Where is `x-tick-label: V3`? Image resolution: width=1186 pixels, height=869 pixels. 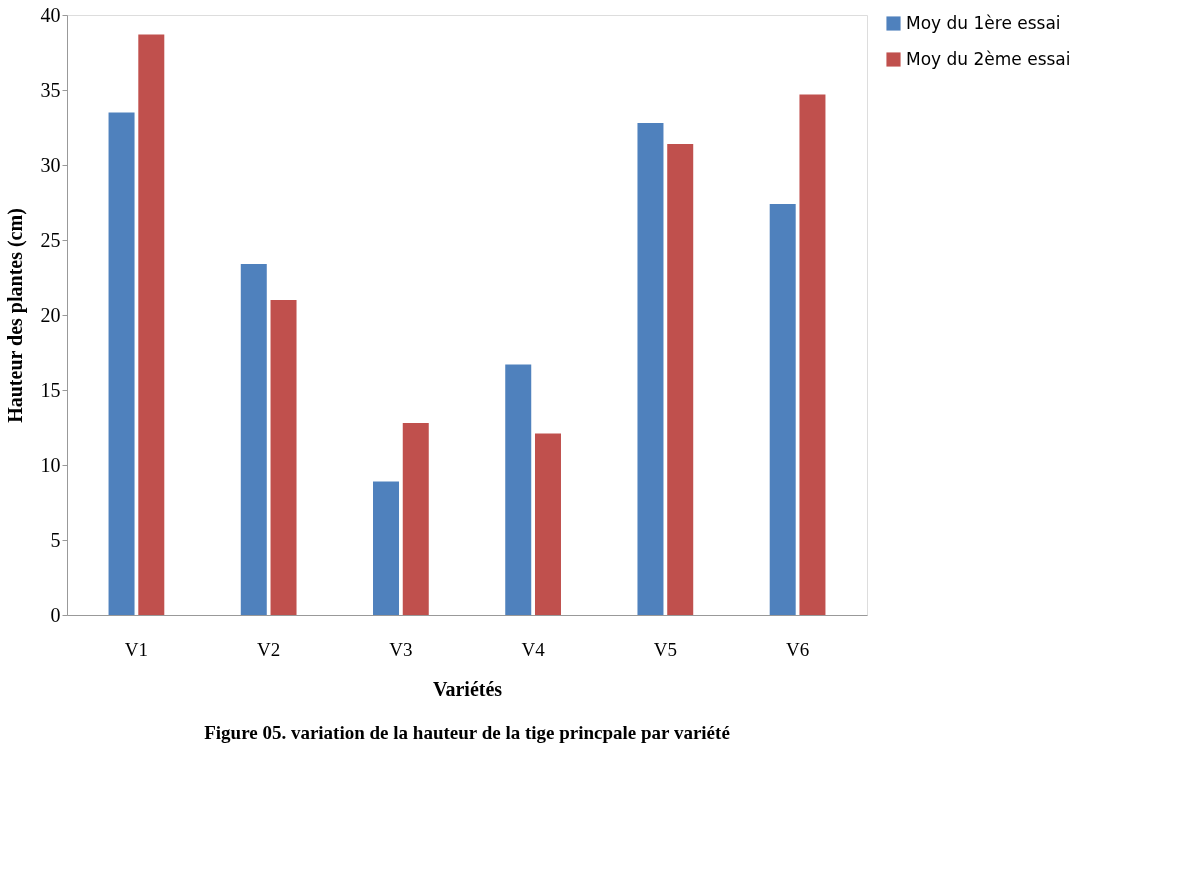
x-tick-label: V3 is located at coordinates (401, 649).